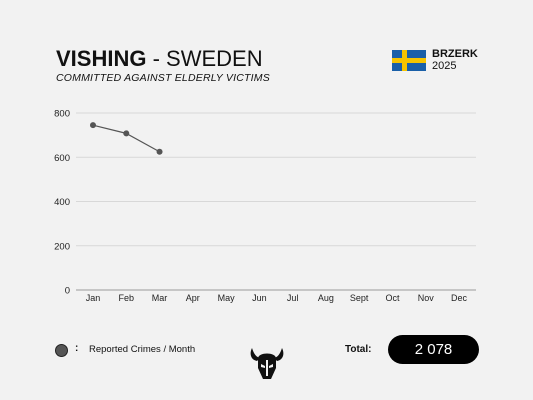 This screenshot has height=400, width=533. What do you see at coordinates (160, 298) in the screenshot?
I see `x-tick-label: Mar` at bounding box center [160, 298].